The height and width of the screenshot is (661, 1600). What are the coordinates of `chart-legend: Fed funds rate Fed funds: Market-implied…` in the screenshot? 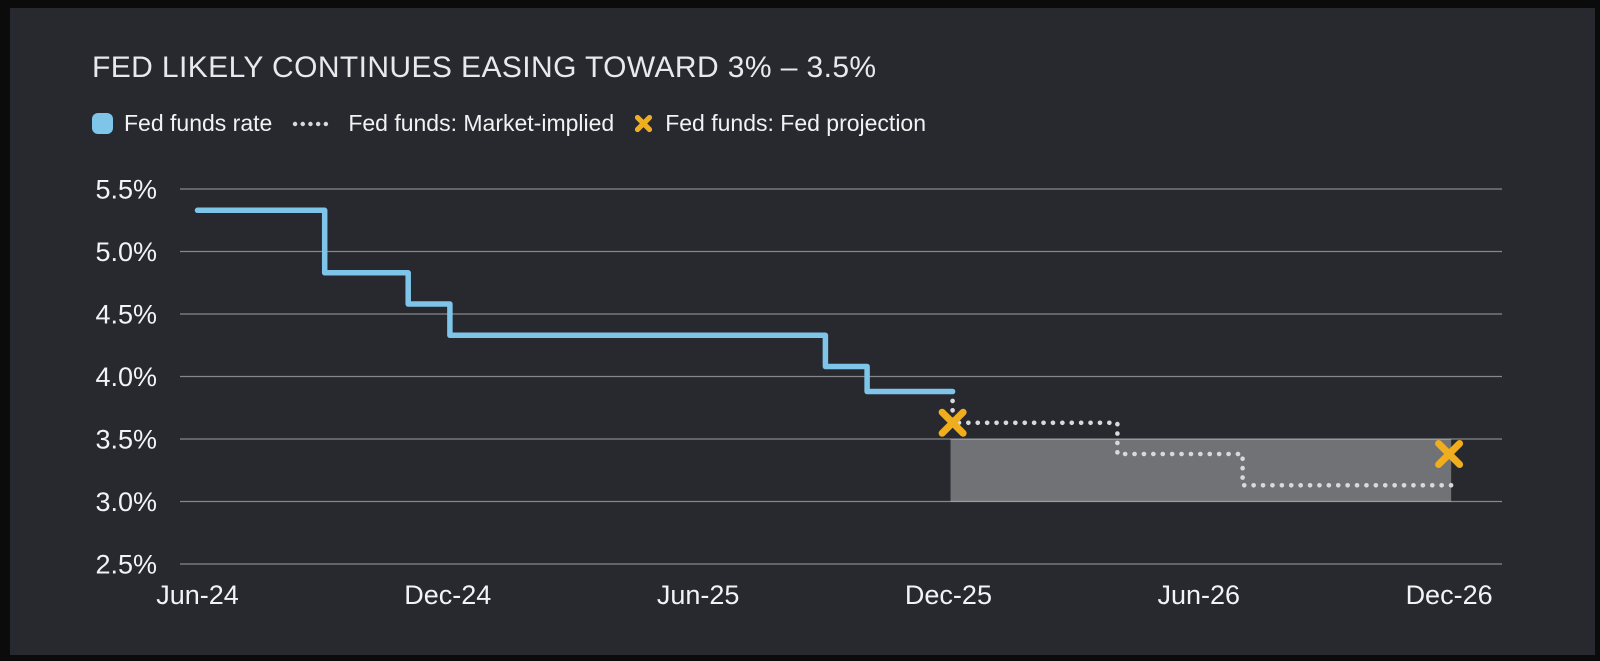 It's located at (509, 123).